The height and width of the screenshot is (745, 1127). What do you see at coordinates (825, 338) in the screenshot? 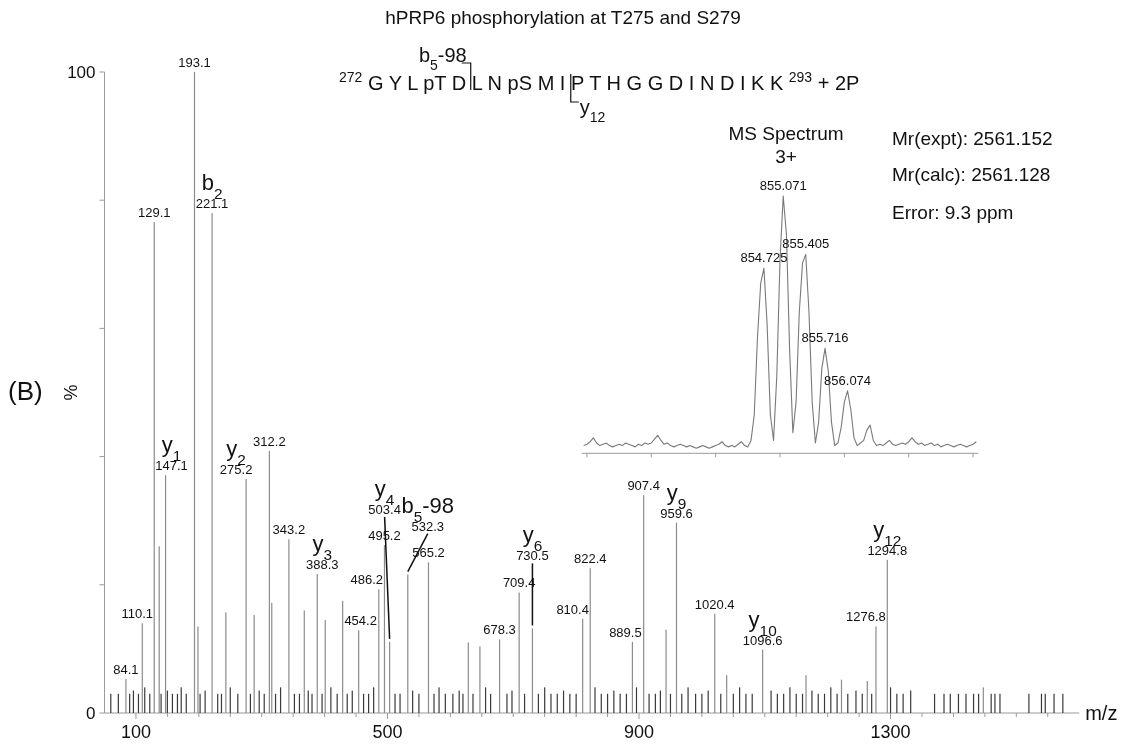
I see `annotation: 855.716` at bounding box center [825, 338].